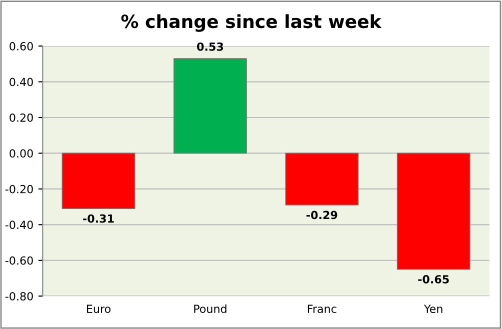 The height and width of the screenshot is (329, 502). I want to click on y-tick-label: 0.40, so click(21, 82).